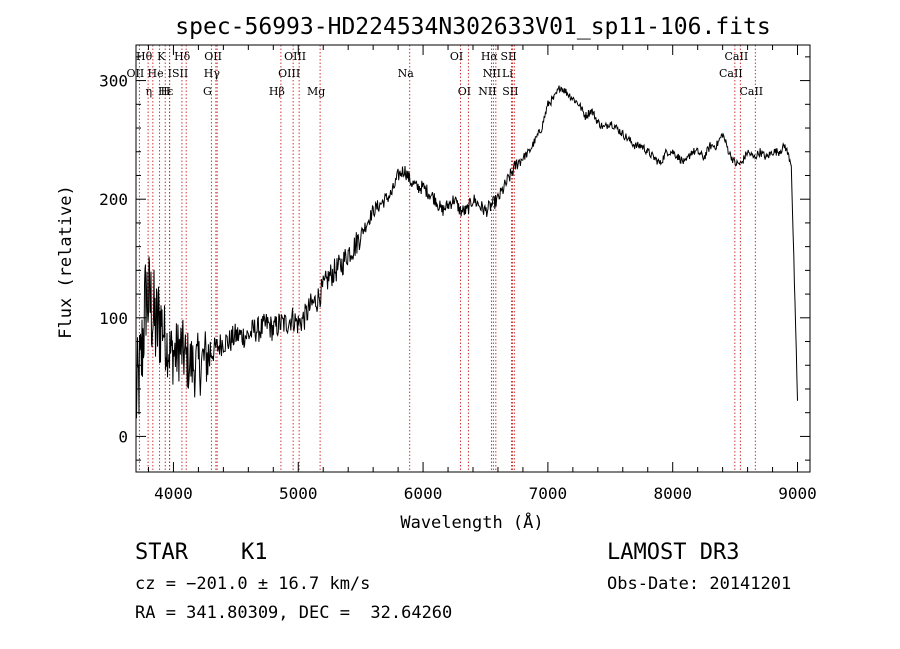 This screenshot has width=900, height=649. What do you see at coordinates (277, 91) in the screenshot?
I see `line-marker-label-22: Hβ` at bounding box center [277, 91].